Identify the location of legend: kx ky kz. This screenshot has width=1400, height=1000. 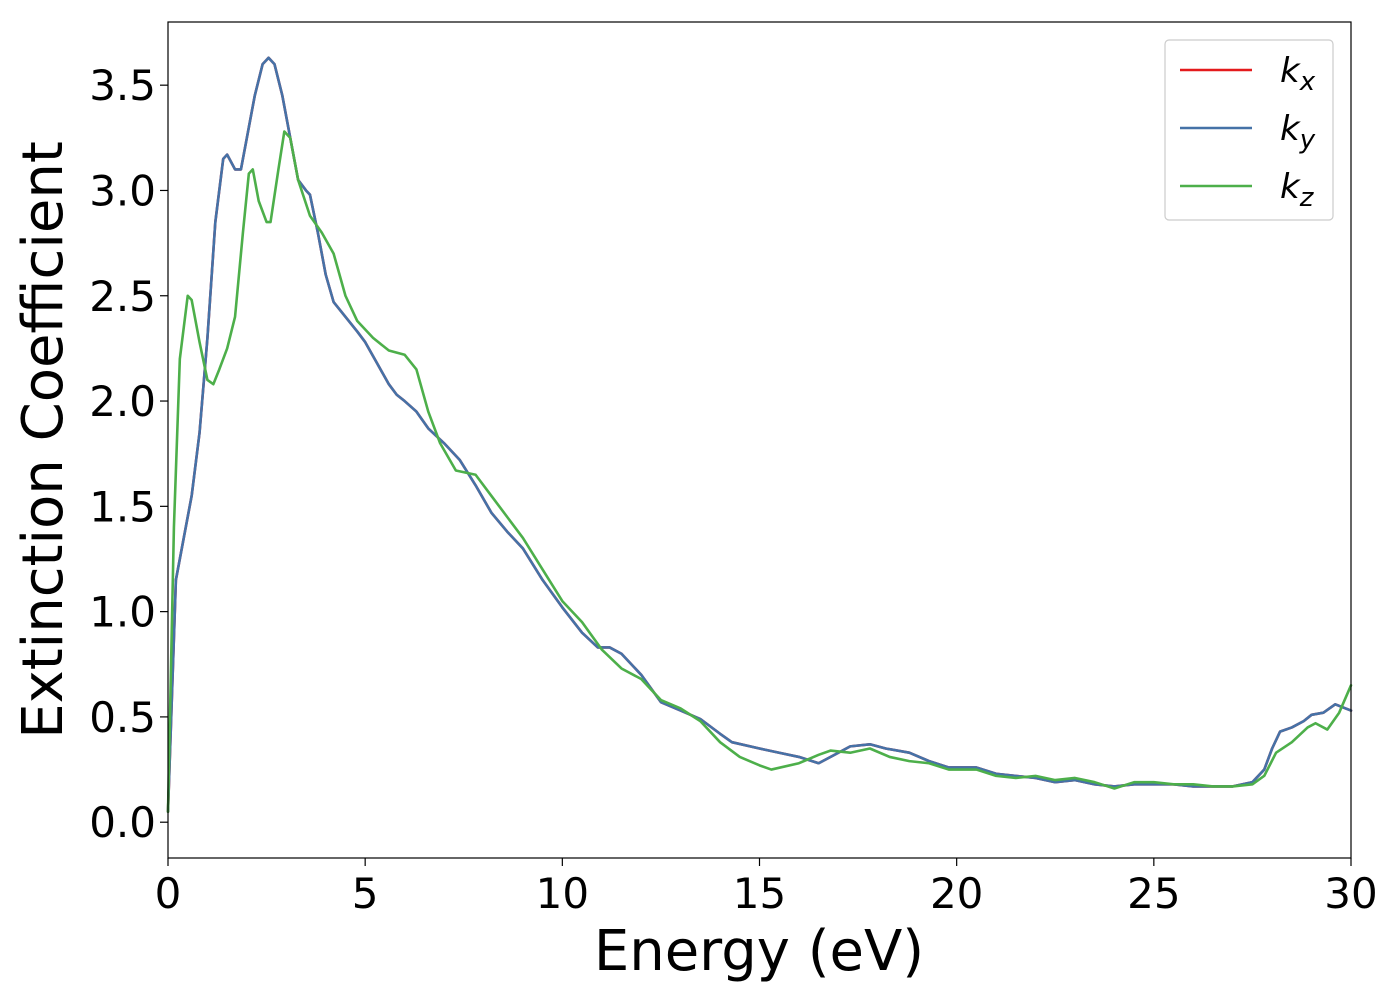
(1249, 130).